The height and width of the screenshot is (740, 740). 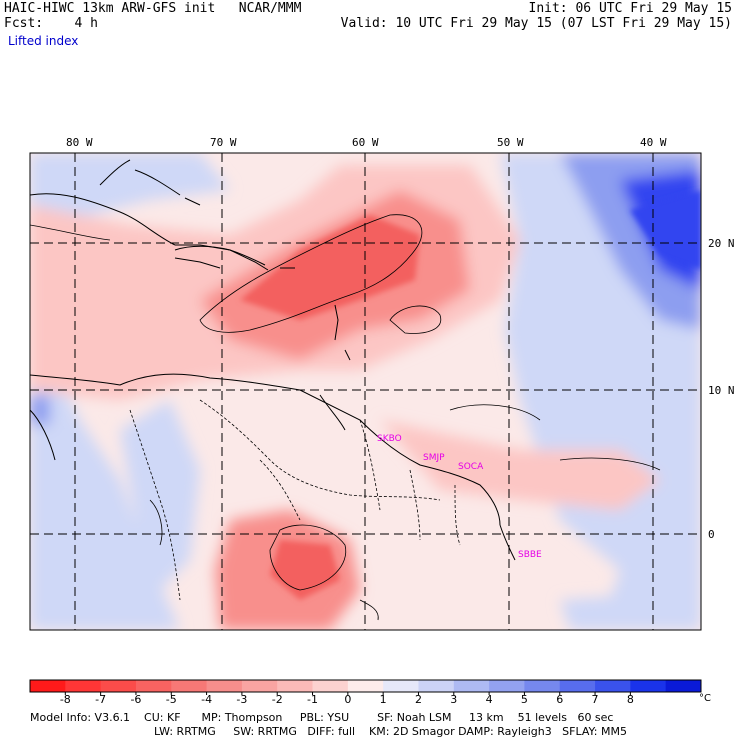 I want to click on colorbar-tick-label: -6, so click(x=136, y=699).